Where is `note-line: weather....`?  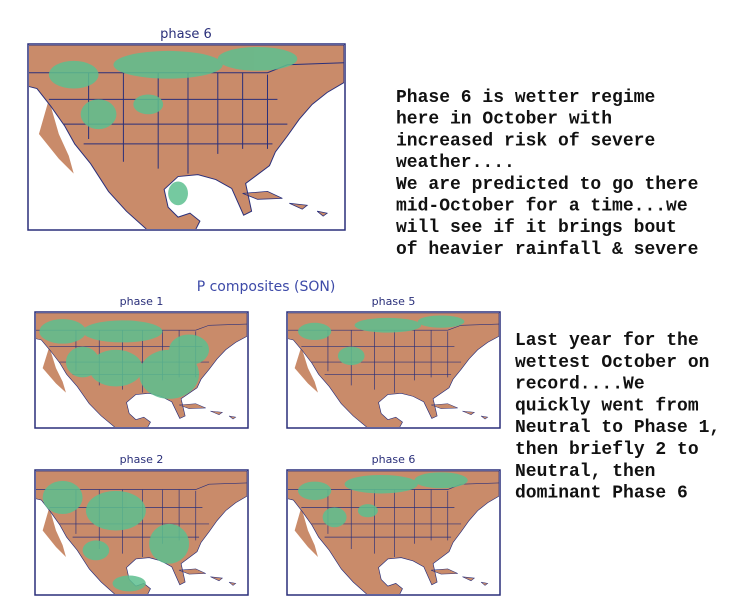
note-line: weather.... is located at coordinates (455, 163).